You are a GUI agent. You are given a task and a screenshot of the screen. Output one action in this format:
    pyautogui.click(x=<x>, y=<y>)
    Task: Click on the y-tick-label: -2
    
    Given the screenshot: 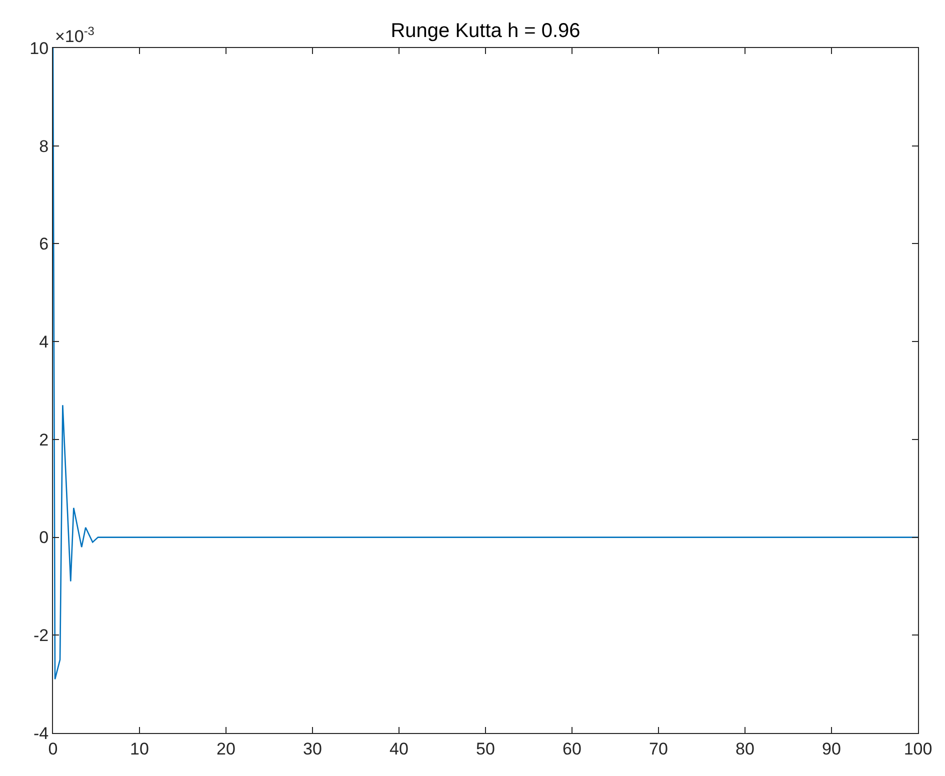 What is the action you would take?
    pyautogui.click(x=41, y=636)
    